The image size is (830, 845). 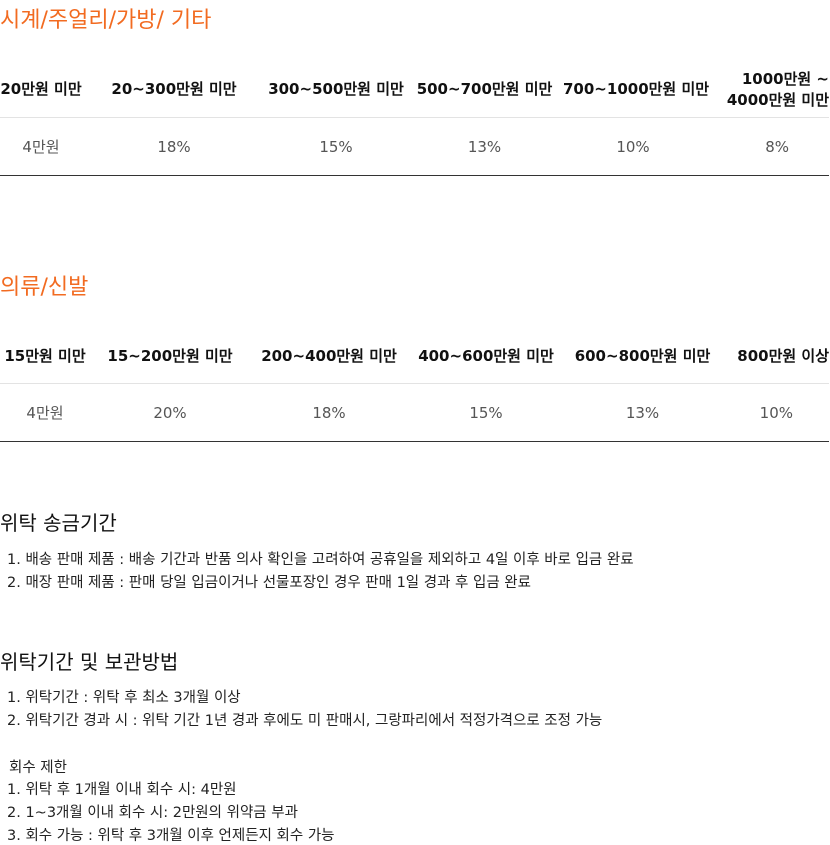 What do you see at coordinates (171, 836) in the screenshot?
I see `list-item: 3. 회수 가능 : 위탁 후 3개월 이후 언제든지 회수 가능` at bounding box center [171, 836].